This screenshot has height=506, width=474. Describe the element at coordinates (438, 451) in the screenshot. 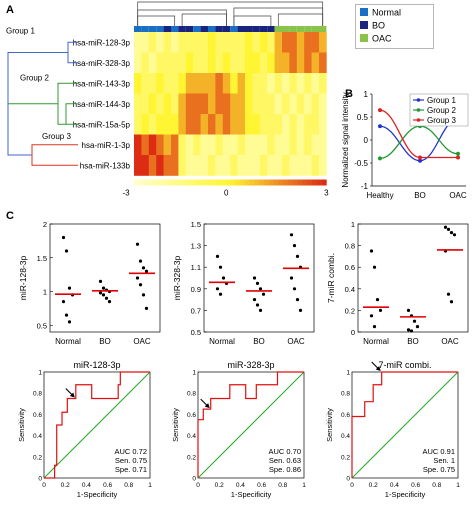

I see `roc-annotation: AUC 0.91` at that location.